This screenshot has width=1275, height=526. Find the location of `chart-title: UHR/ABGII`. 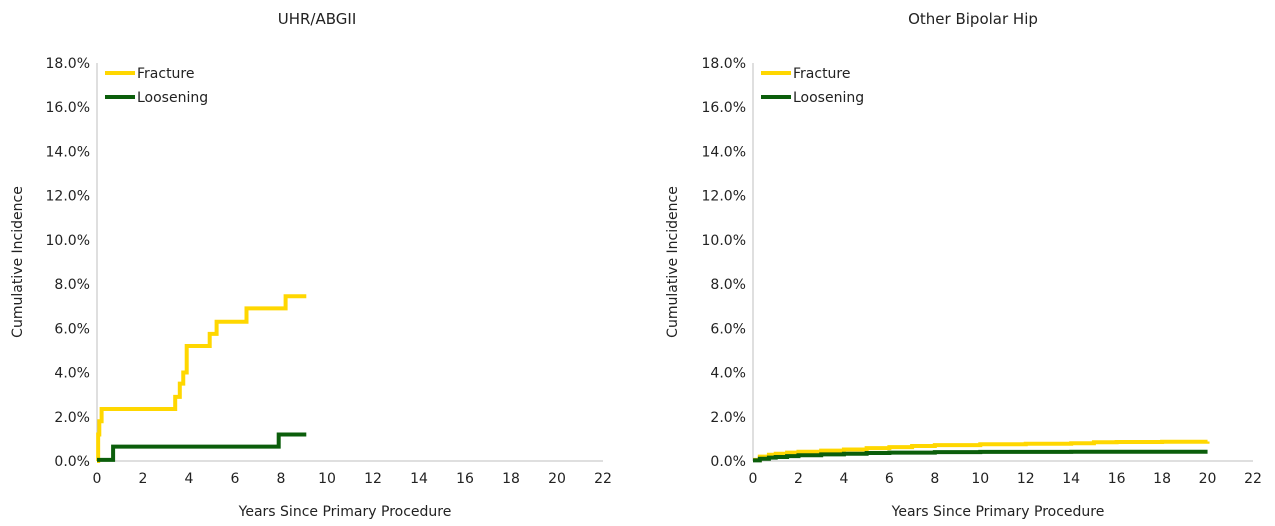

chart-title: UHR/ABGII is located at coordinates (317, 19).